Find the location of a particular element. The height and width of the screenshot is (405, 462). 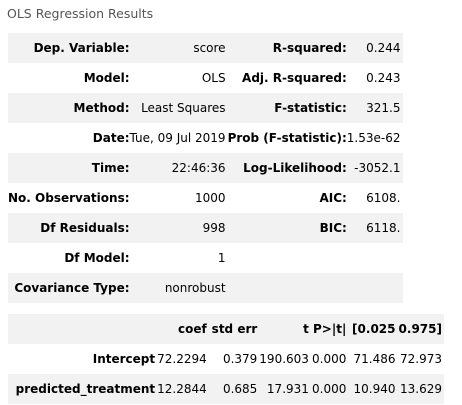

ci-high-value: 72.973 is located at coordinates (421, 359).